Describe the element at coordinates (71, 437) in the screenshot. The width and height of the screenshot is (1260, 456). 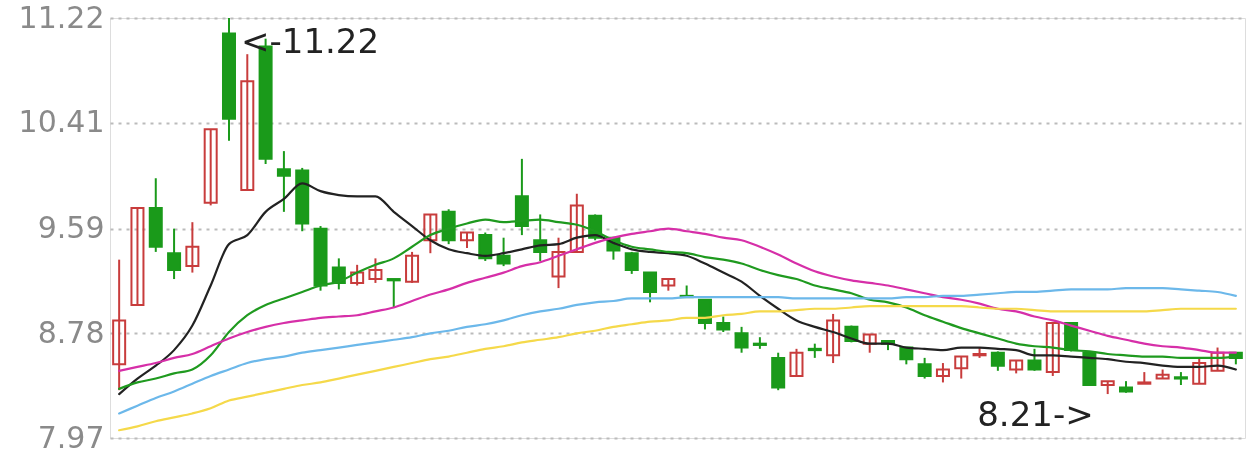
I see `y-tick-label: 7.97` at that location.